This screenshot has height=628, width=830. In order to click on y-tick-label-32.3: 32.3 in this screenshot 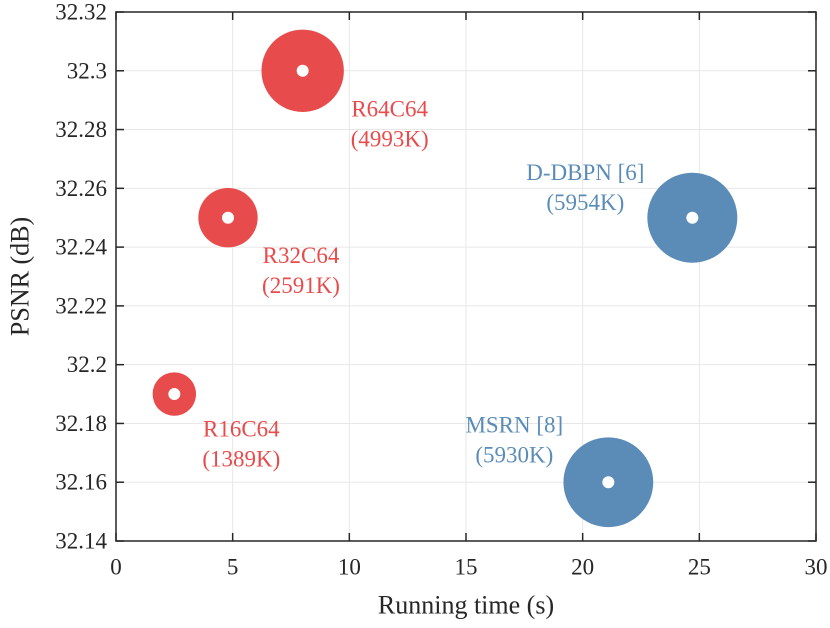, I will do `click(87, 70)`.